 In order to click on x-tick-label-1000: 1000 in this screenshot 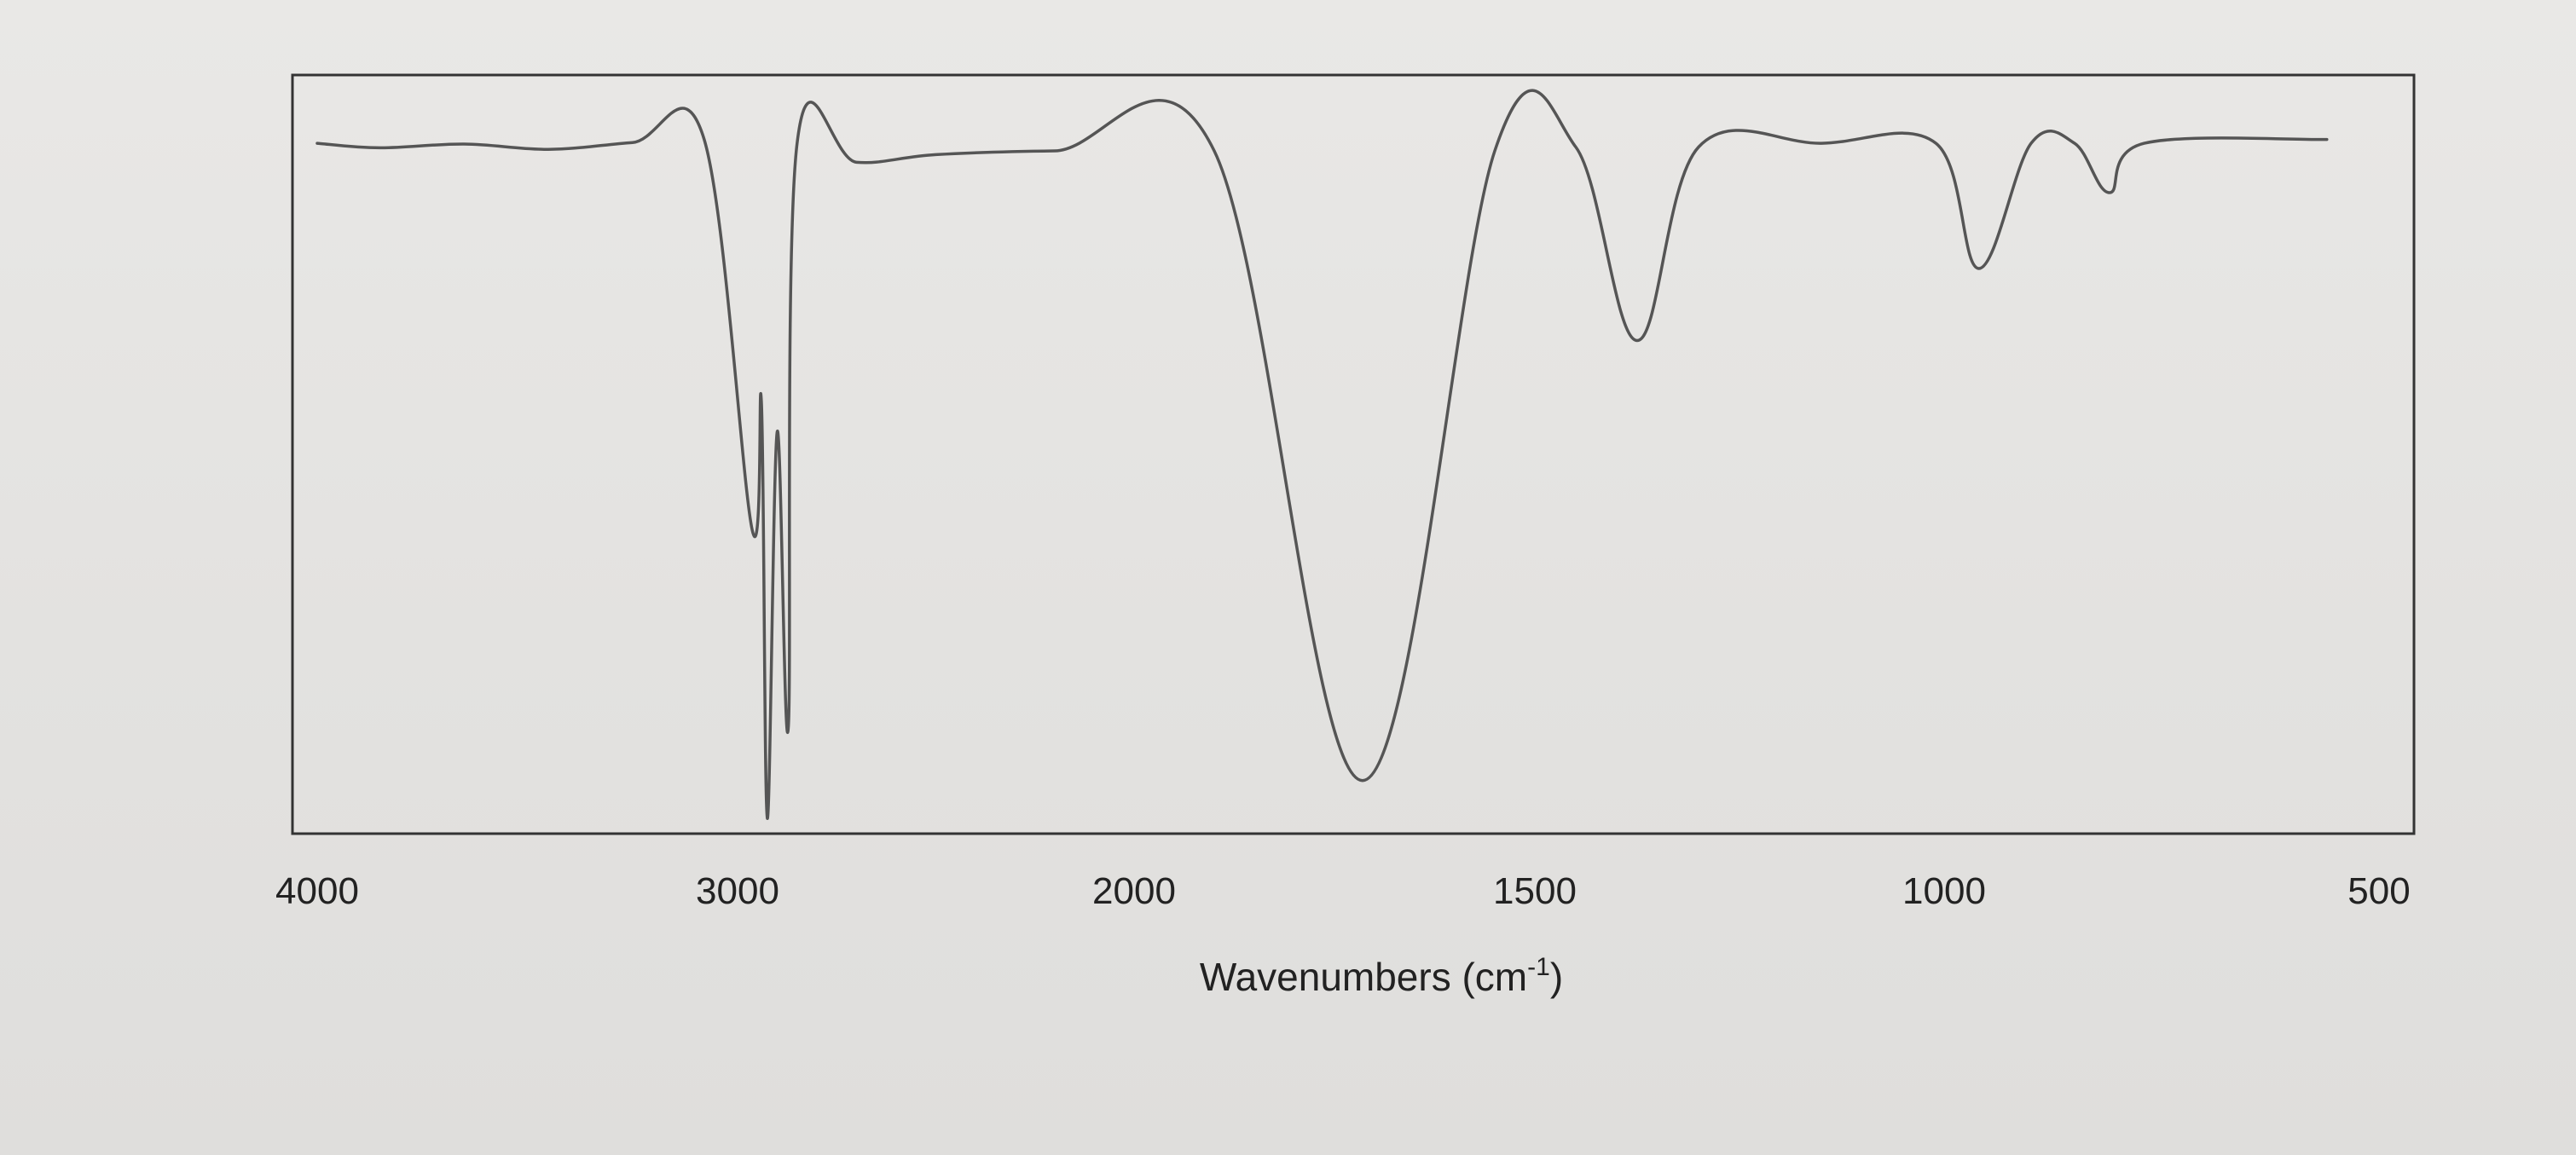, I will do `click(1944, 891)`.